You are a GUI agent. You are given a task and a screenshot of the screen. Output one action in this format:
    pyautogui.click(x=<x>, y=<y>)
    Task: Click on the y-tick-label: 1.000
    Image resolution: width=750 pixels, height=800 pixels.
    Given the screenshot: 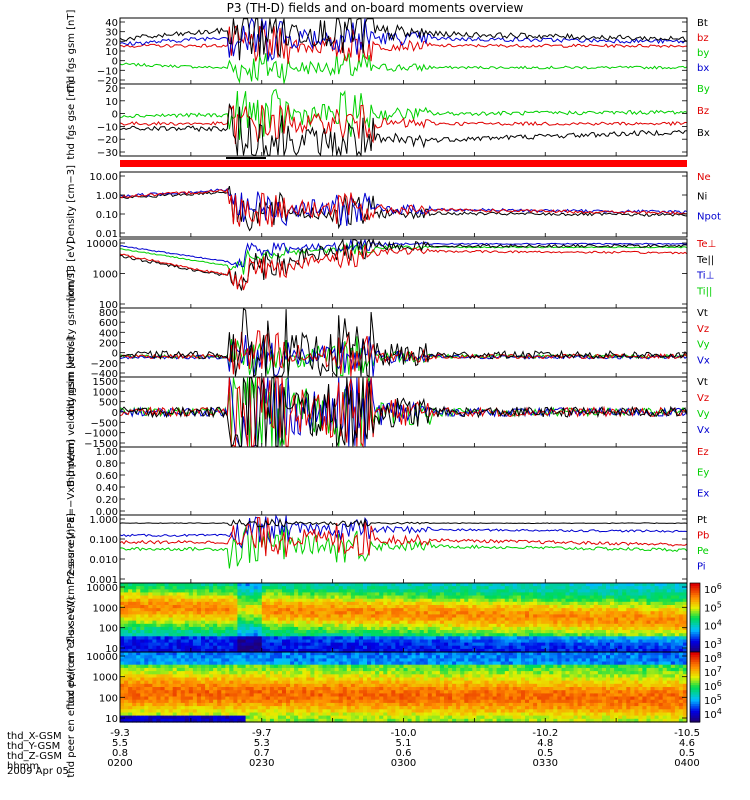 What is the action you would take?
    pyautogui.click(x=103, y=520)
    